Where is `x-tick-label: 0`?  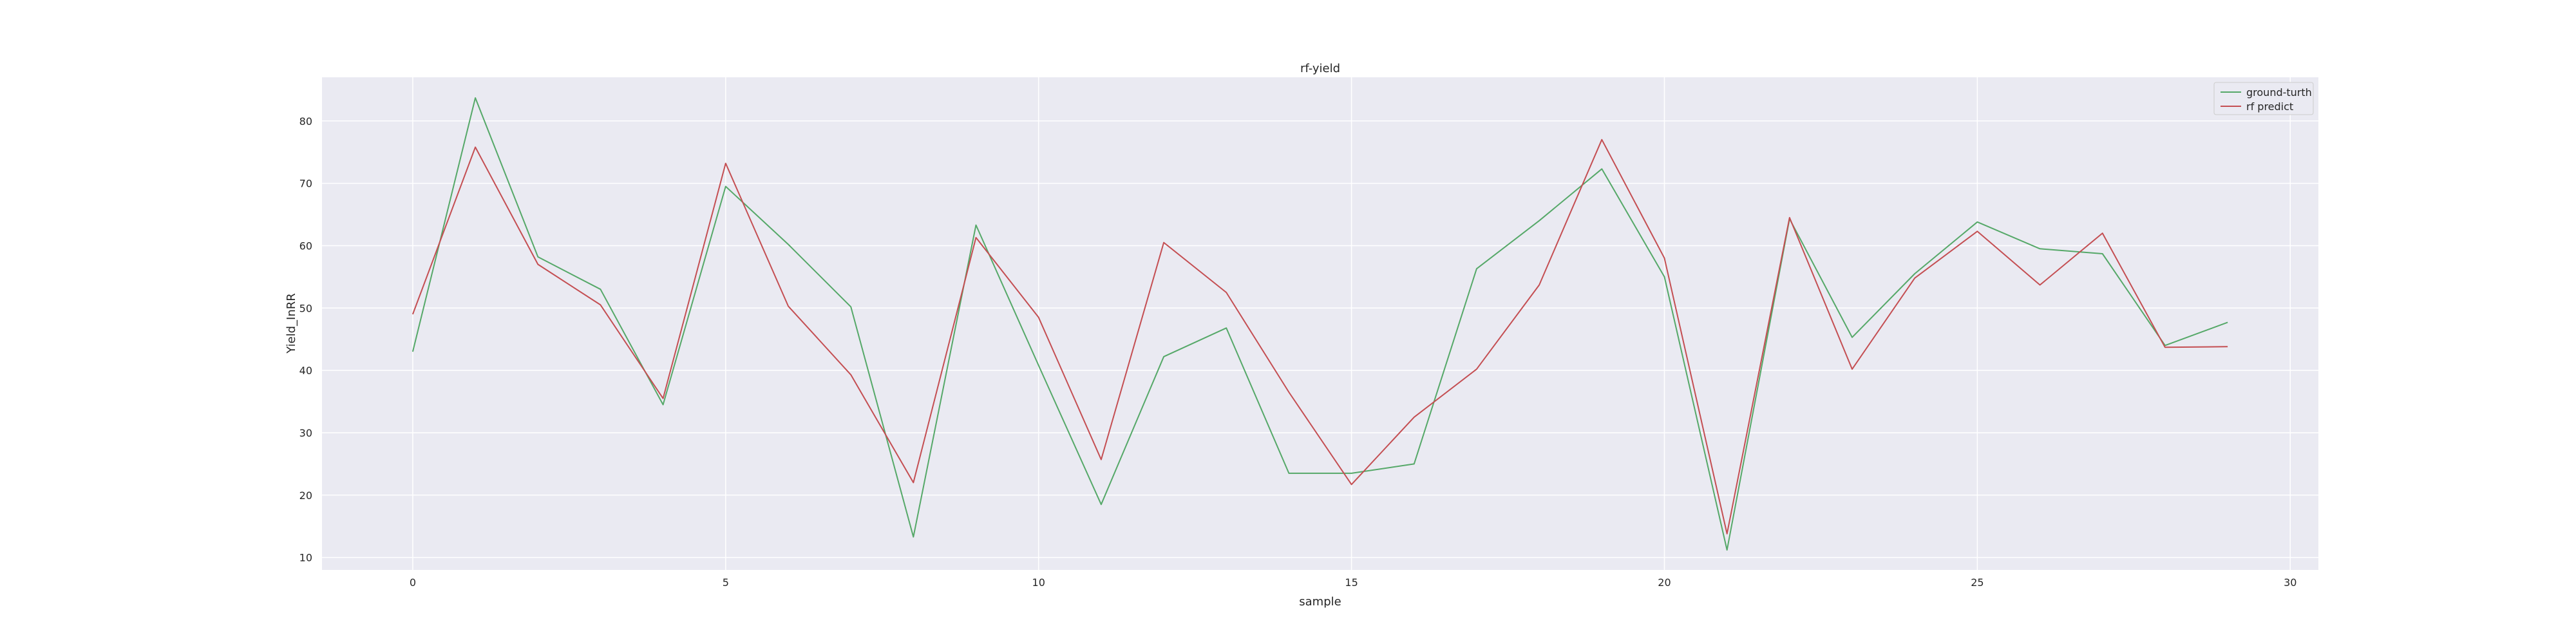 x-tick-label: 0 is located at coordinates (413, 582).